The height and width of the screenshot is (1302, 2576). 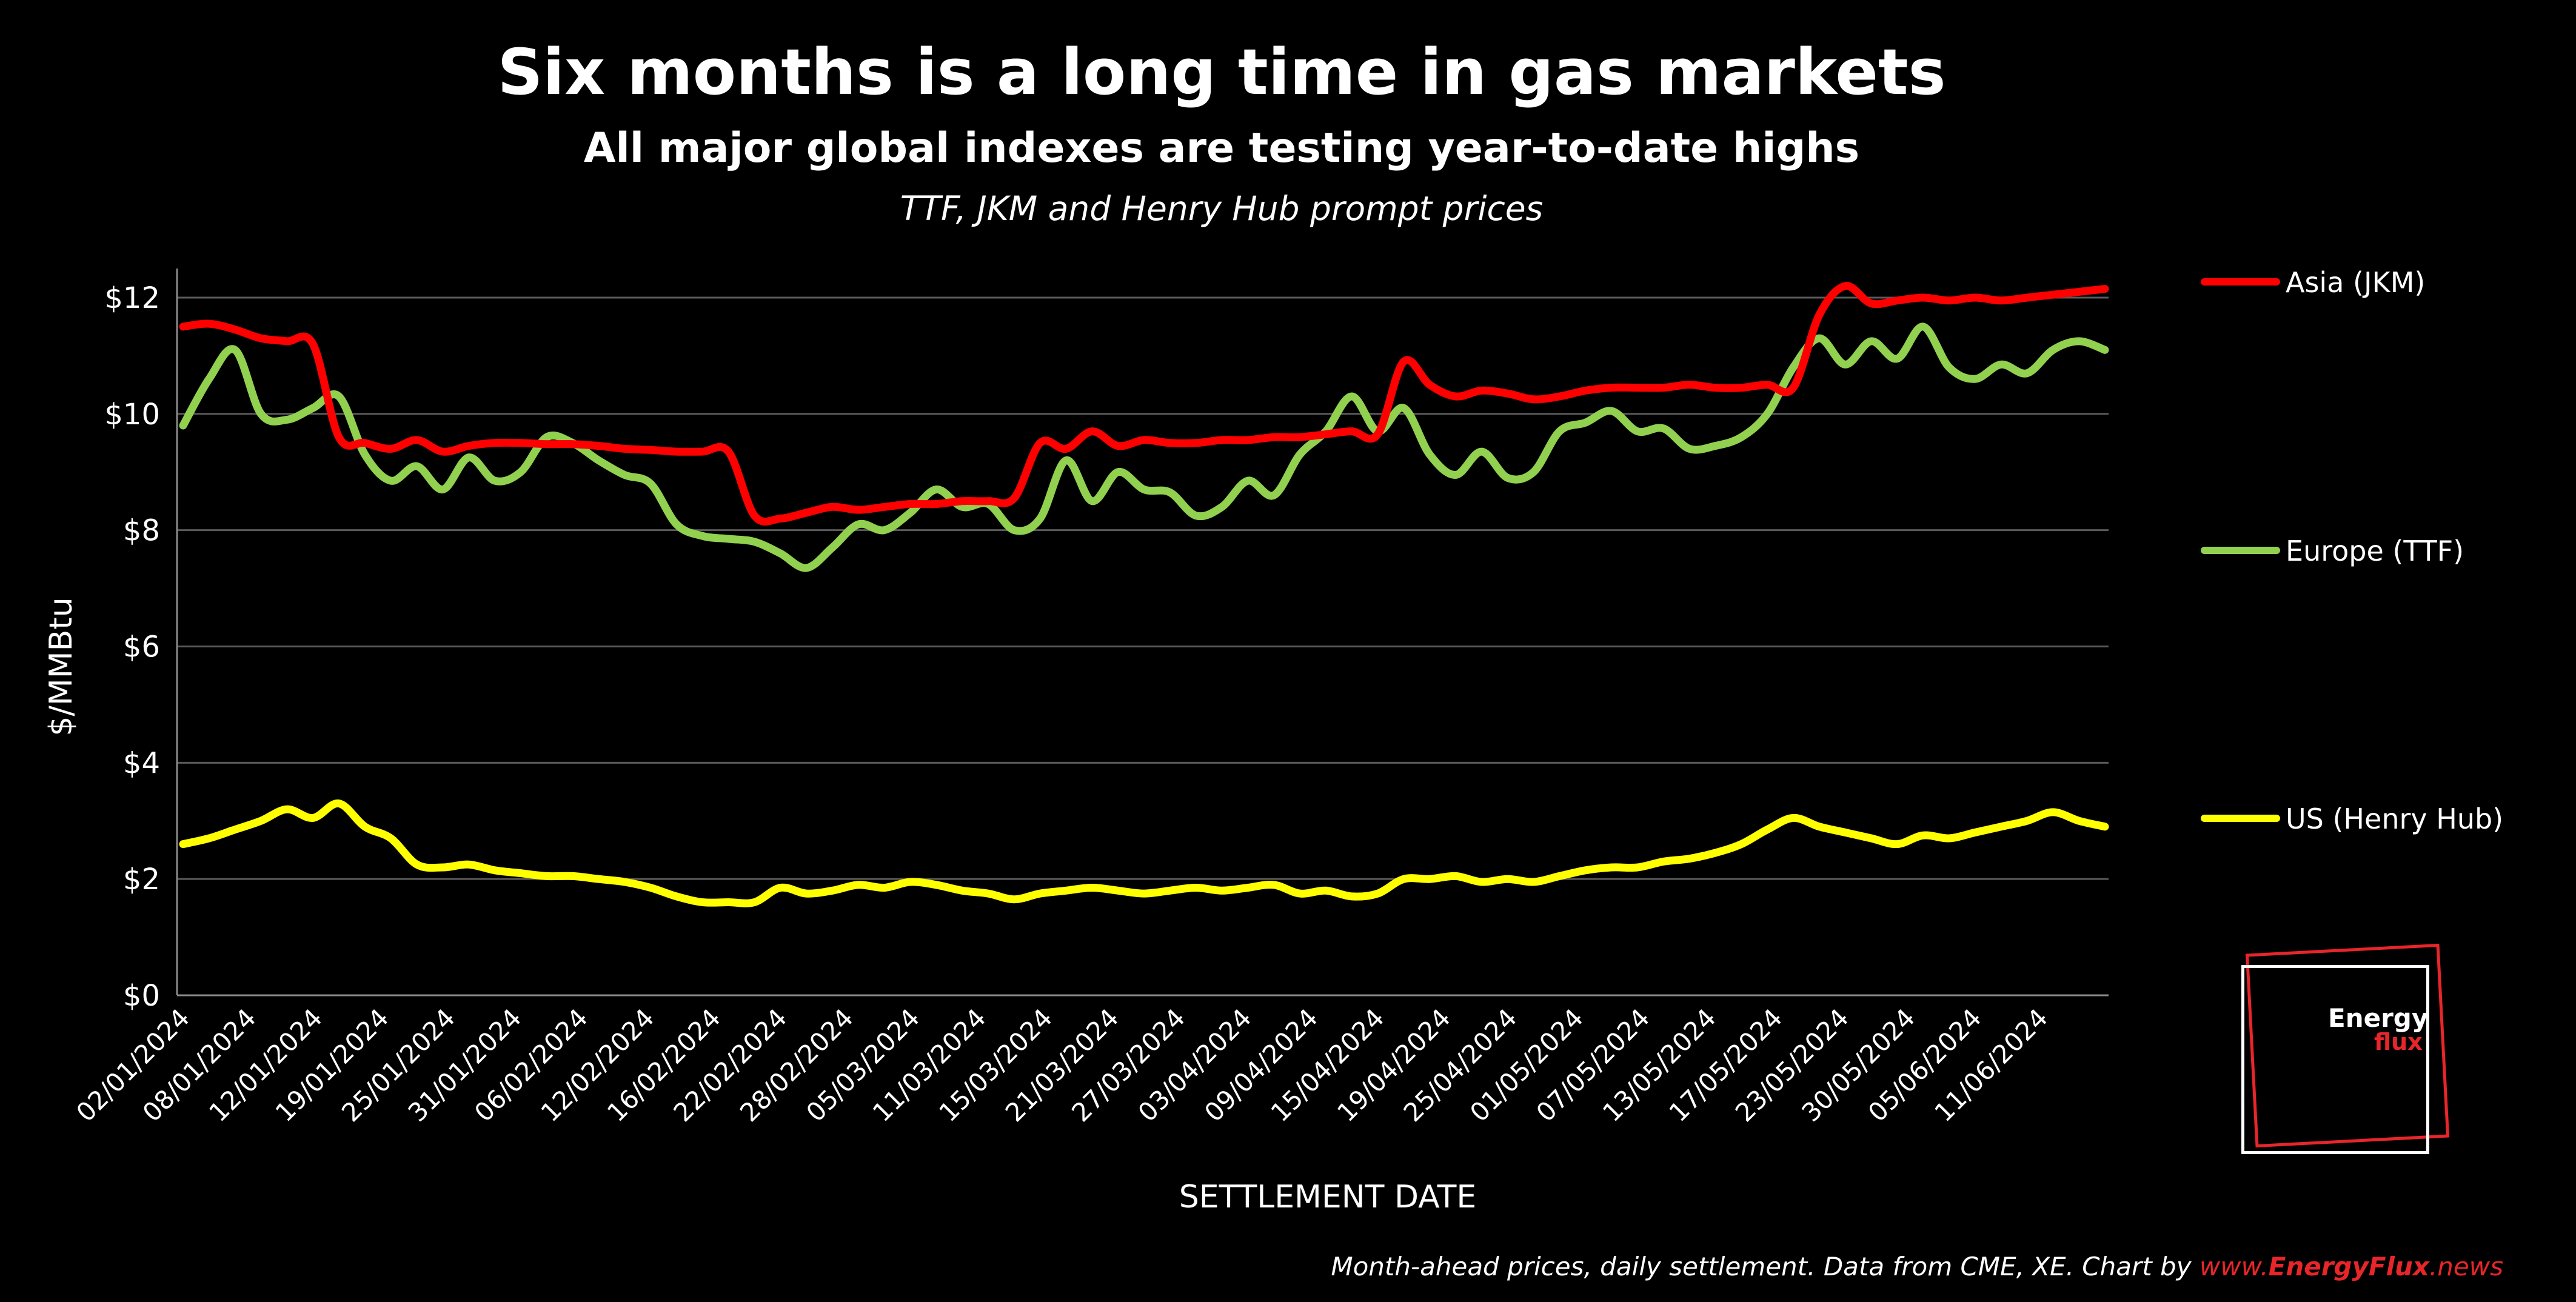 What do you see at coordinates (61, 666) in the screenshot?
I see `y-axis-label: $/MMBtu` at bounding box center [61, 666].